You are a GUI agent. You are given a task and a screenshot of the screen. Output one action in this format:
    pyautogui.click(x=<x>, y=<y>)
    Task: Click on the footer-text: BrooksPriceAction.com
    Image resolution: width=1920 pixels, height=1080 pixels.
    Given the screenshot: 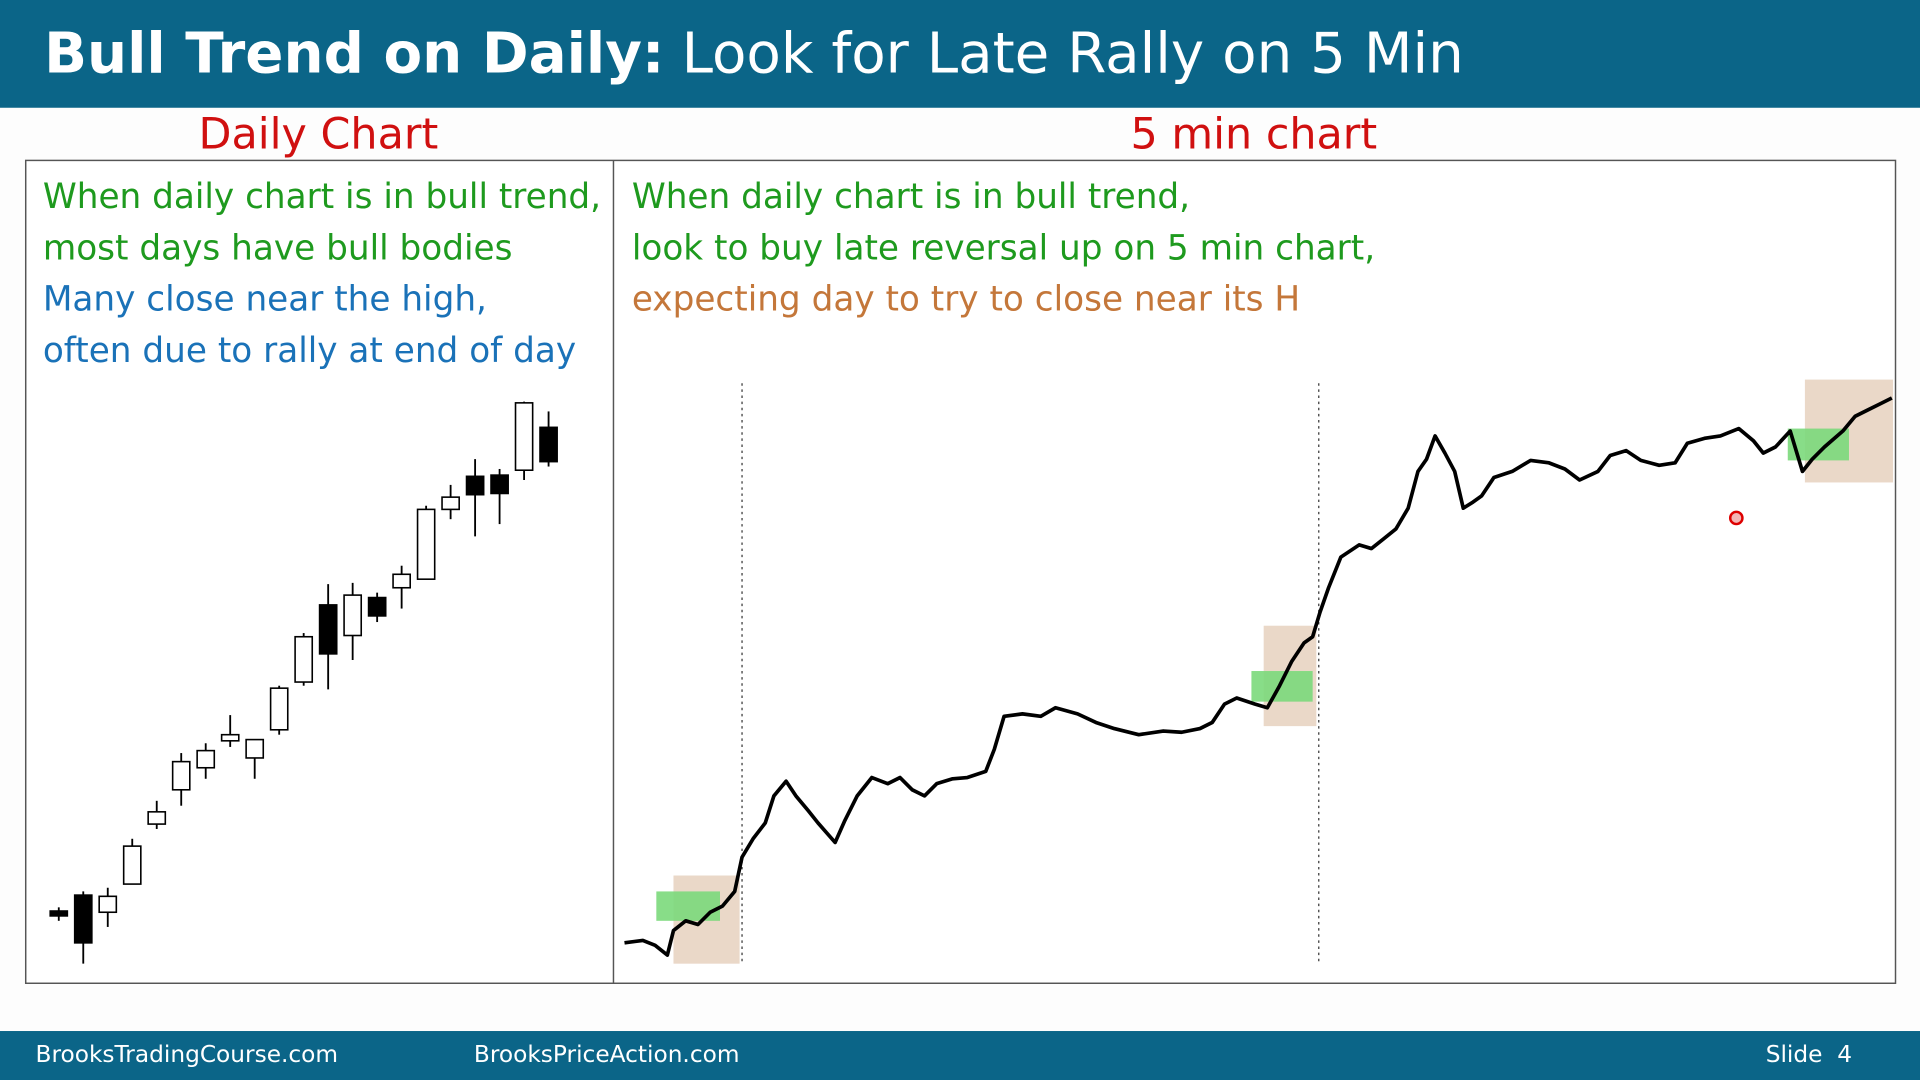 What is the action you would take?
    pyautogui.click(x=607, y=1054)
    